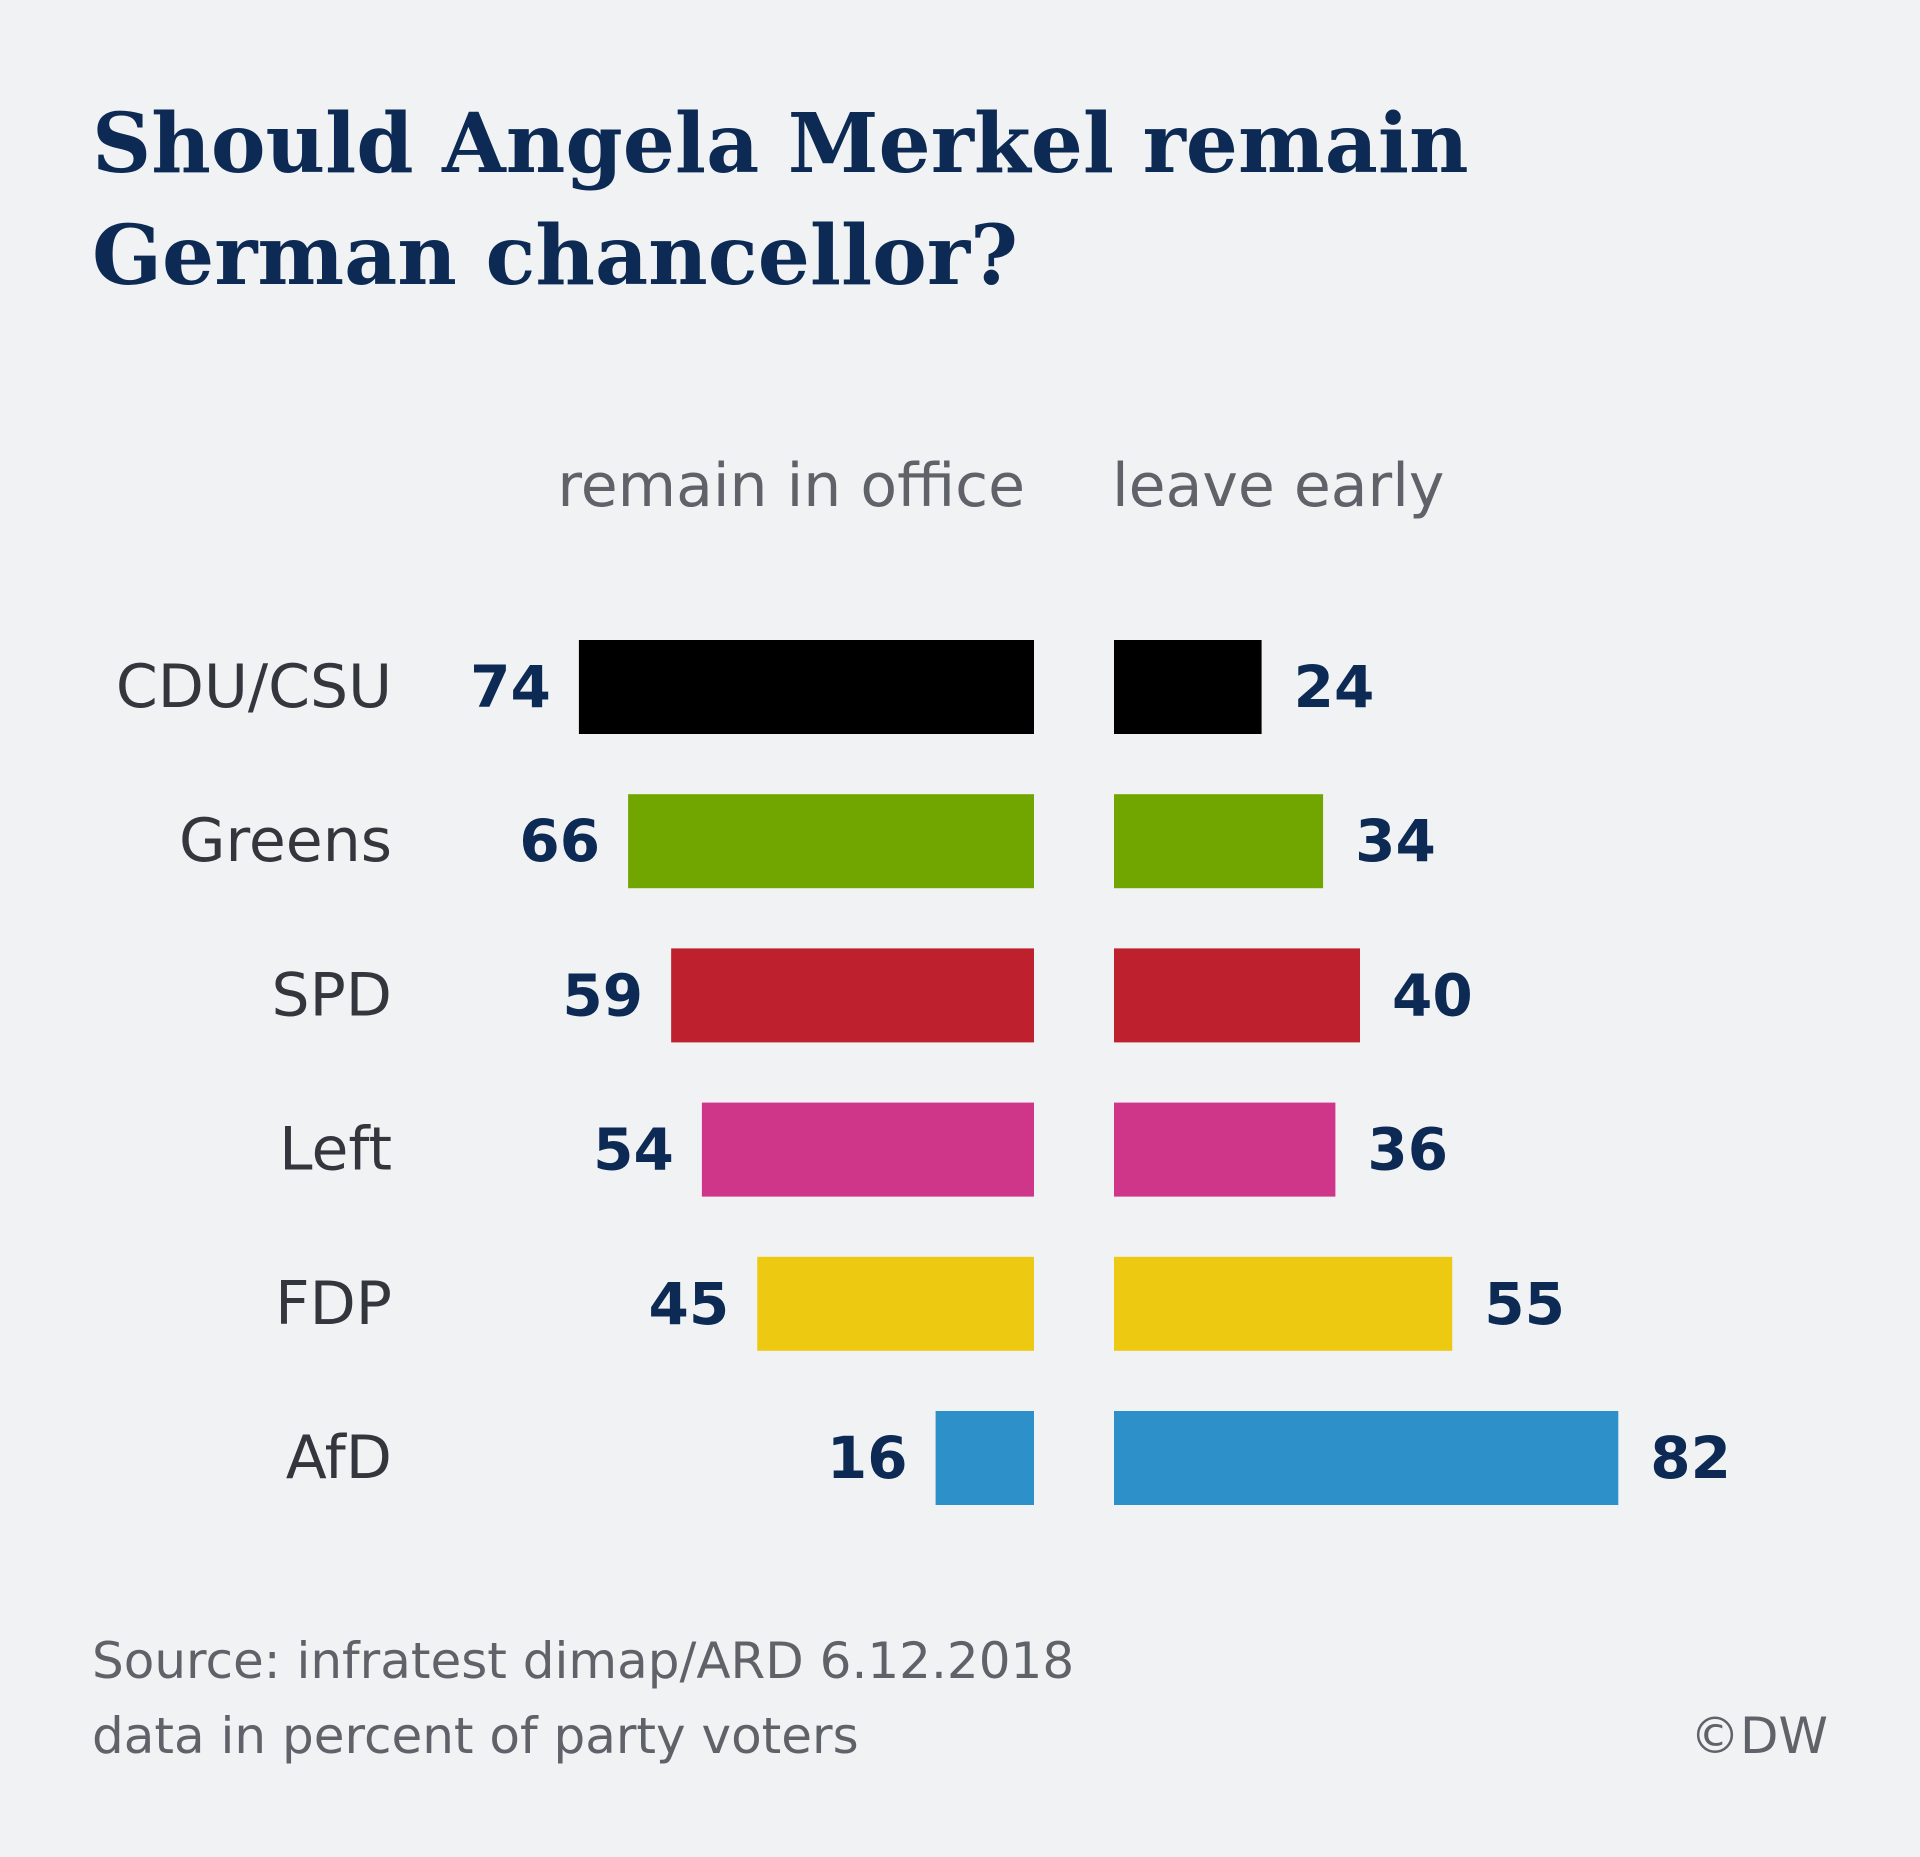 Image resolution: width=1920 pixels, height=1857 pixels. Describe the element at coordinates (1334, 687) in the screenshot. I see `value-label-leave-cdu-csu: 24` at that location.